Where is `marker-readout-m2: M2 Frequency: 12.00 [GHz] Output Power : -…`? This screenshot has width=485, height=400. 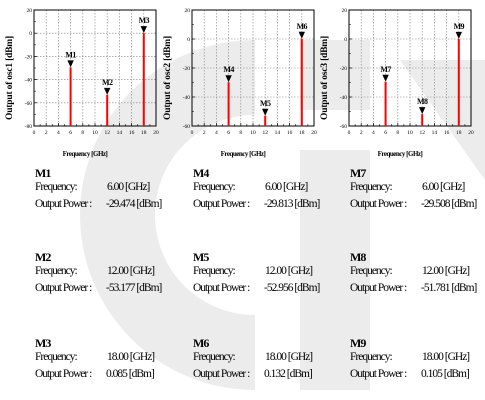 marker-readout-m2: M2 Frequency: 12.00 [GHz] Output Power : -… is located at coordinates (115, 274).